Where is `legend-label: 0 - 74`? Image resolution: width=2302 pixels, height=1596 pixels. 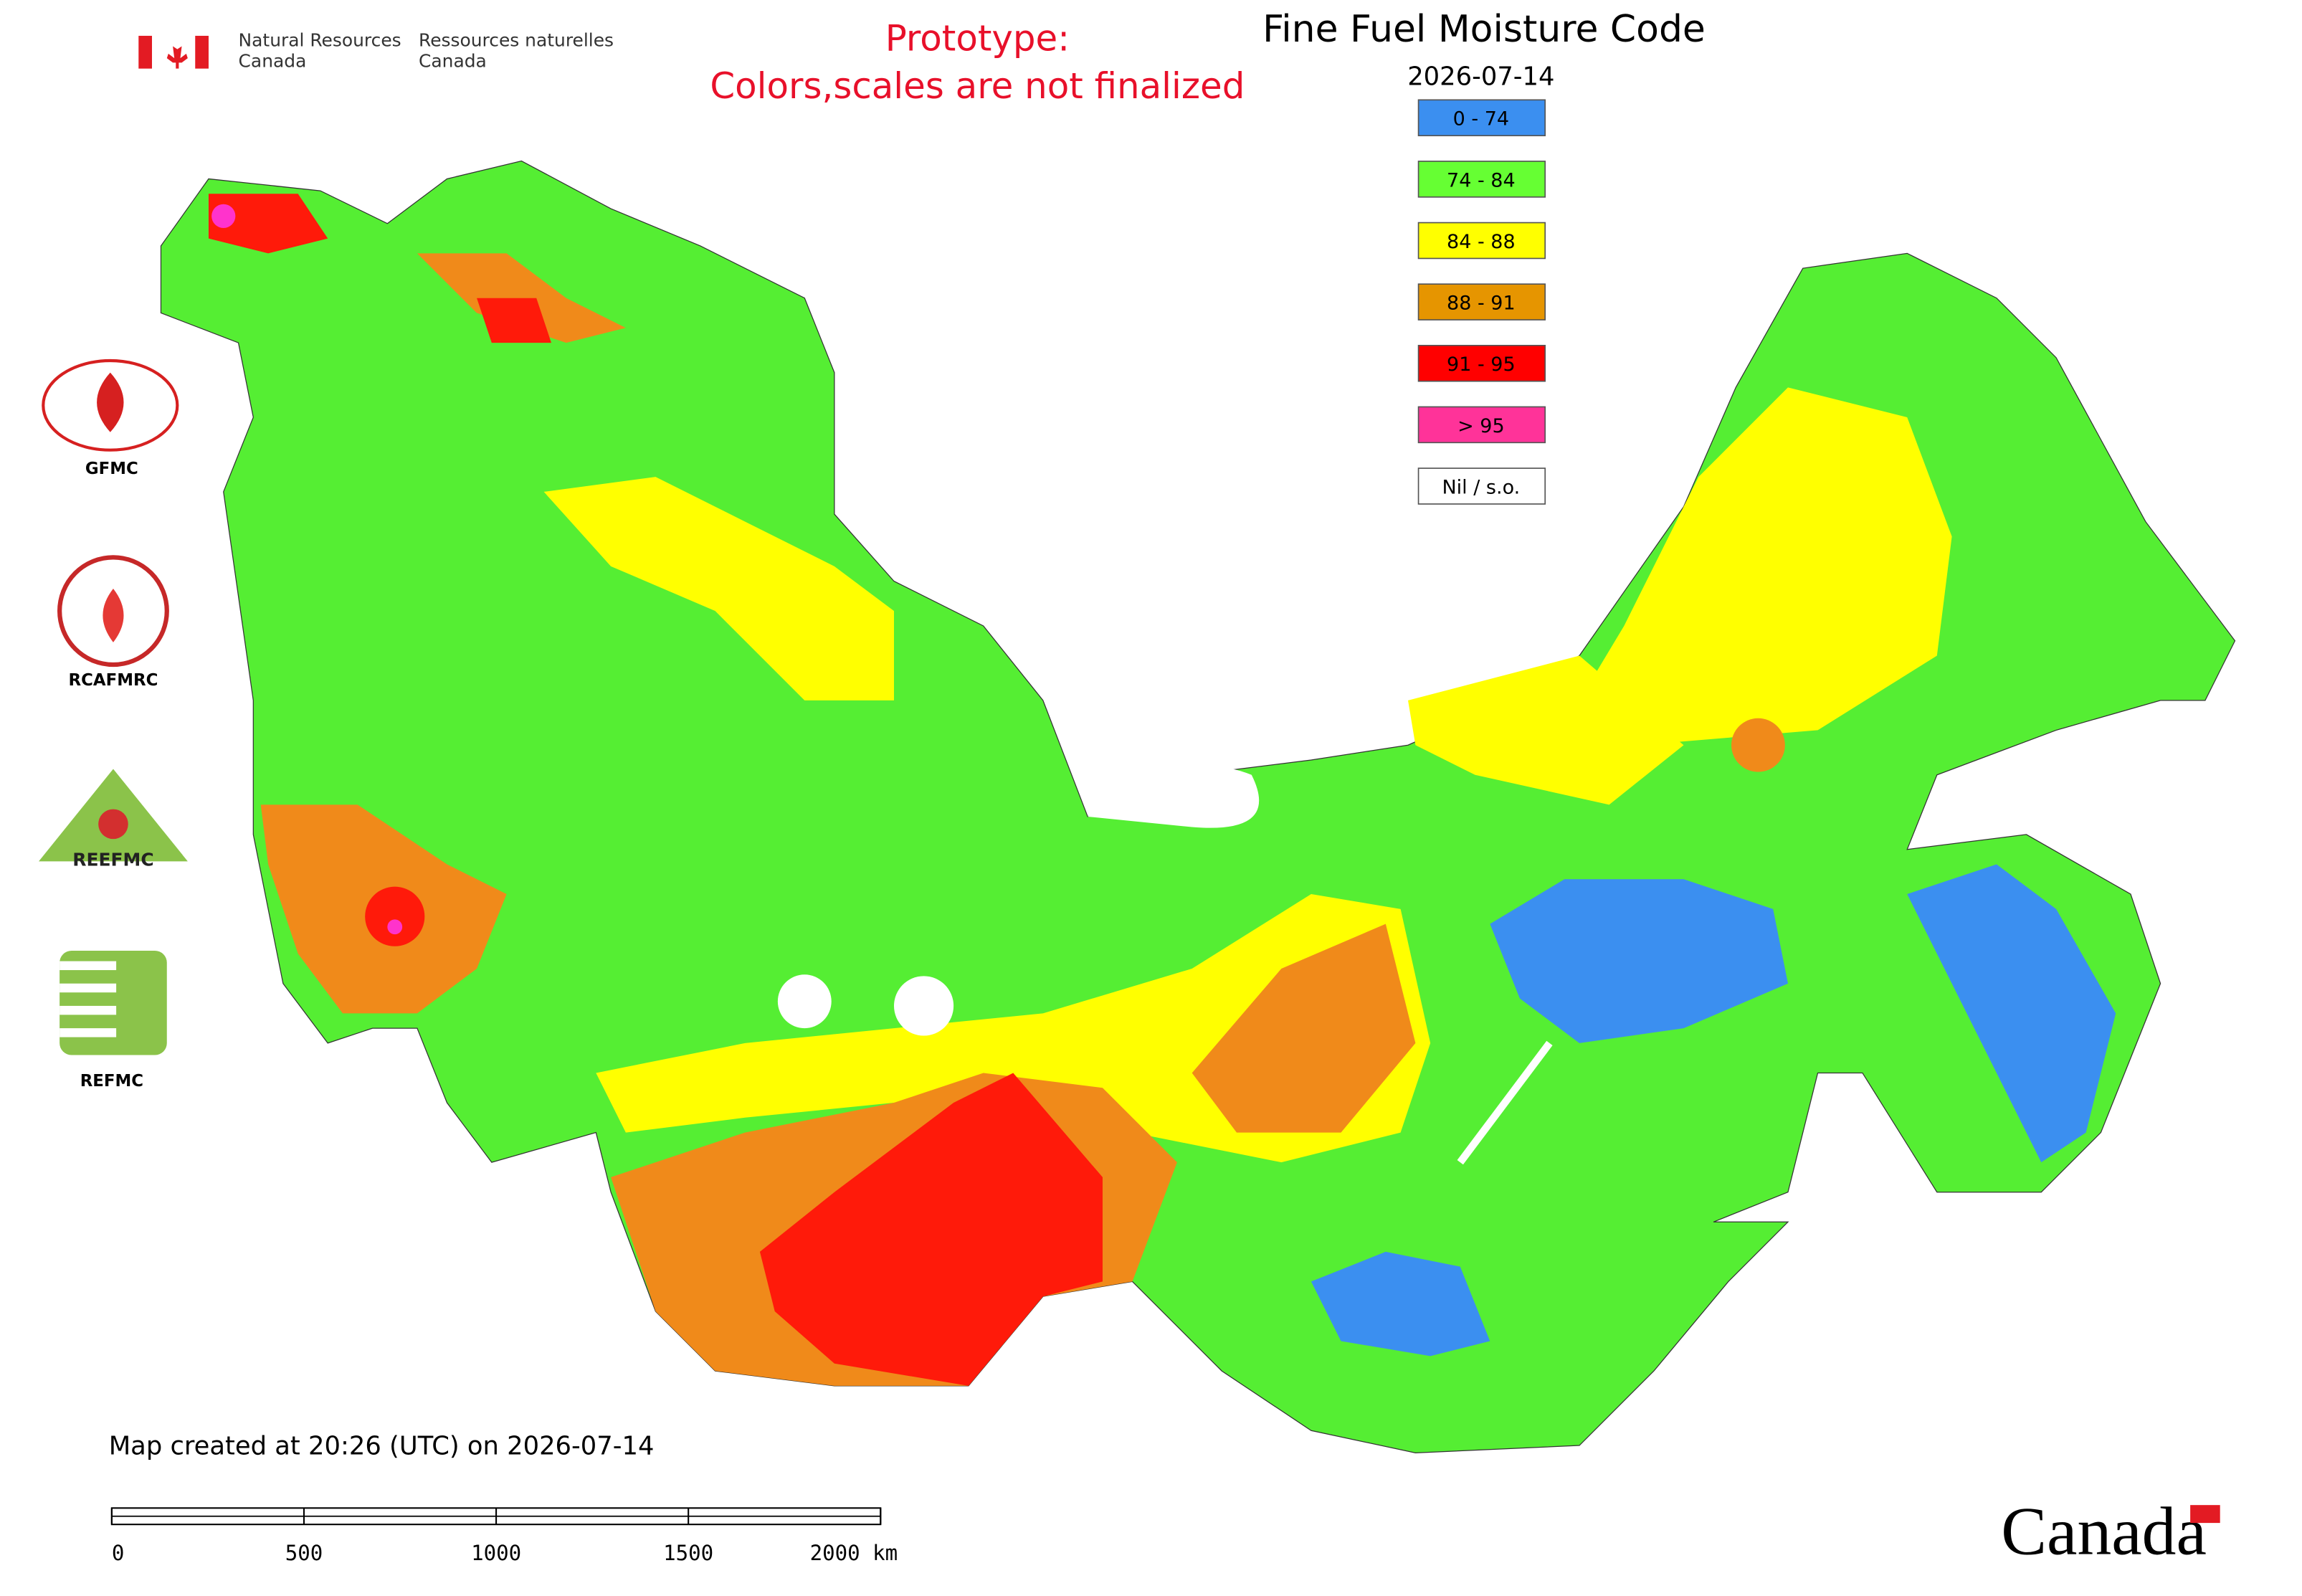 legend-label: 0 - 74 is located at coordinates (1481, 119).